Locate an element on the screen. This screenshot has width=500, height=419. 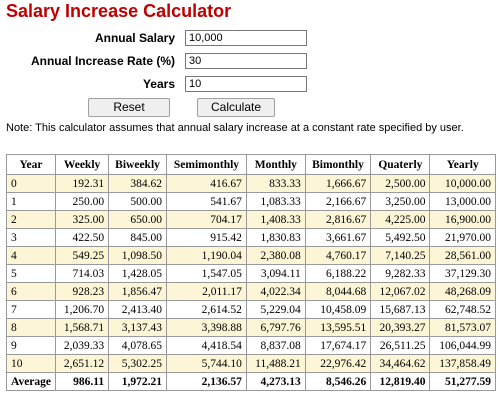
amount-cell: 1,083.33 is located at coordinates (275, 201).